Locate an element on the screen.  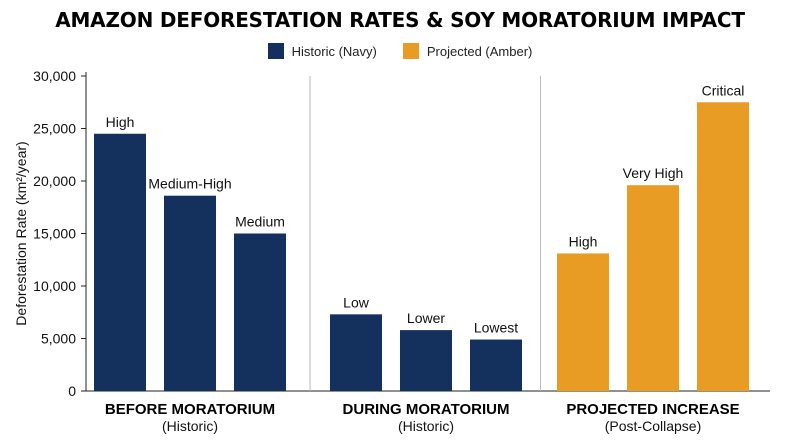
legend-item-historic: Historic (Navy) is located at coordinates (322, 51).